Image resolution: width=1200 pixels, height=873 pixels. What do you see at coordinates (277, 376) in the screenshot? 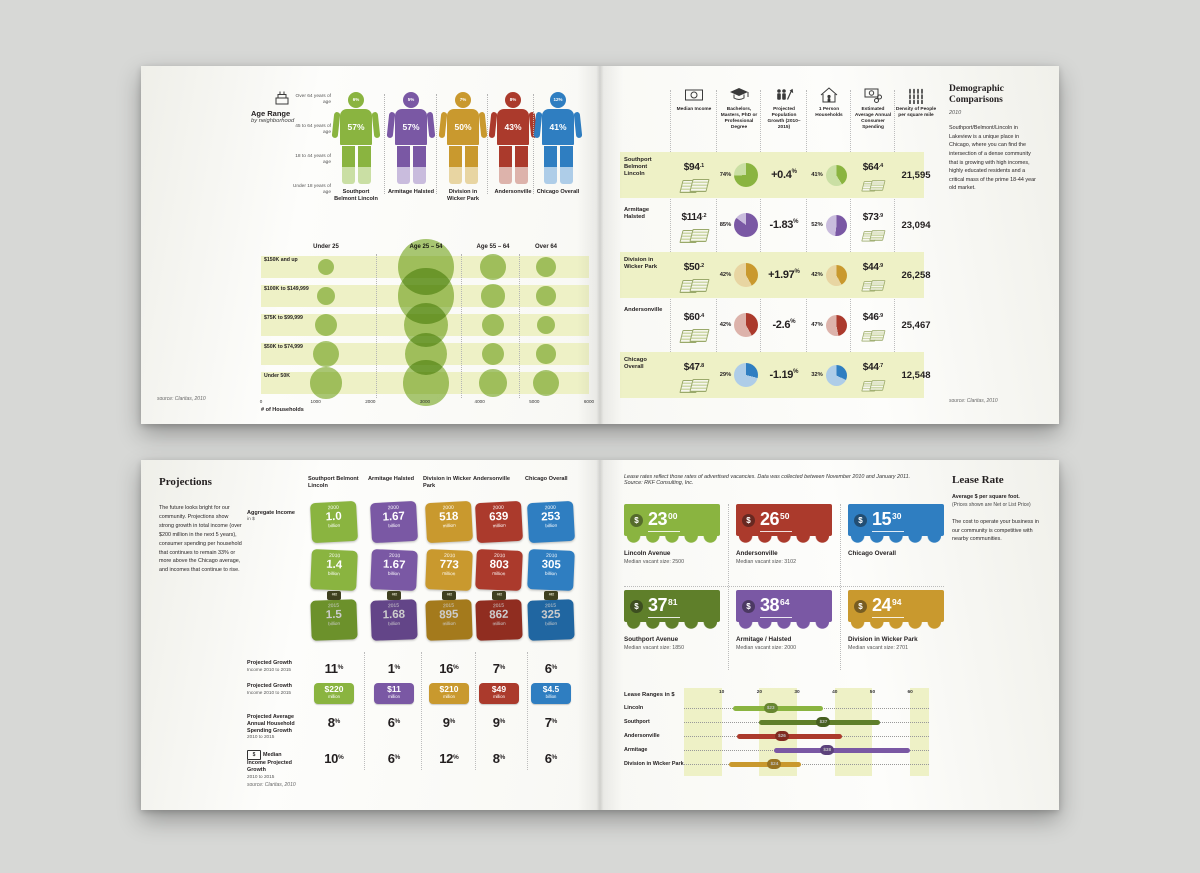
I see `income-row-label: Under 50K` at bounding box center [277, 376].